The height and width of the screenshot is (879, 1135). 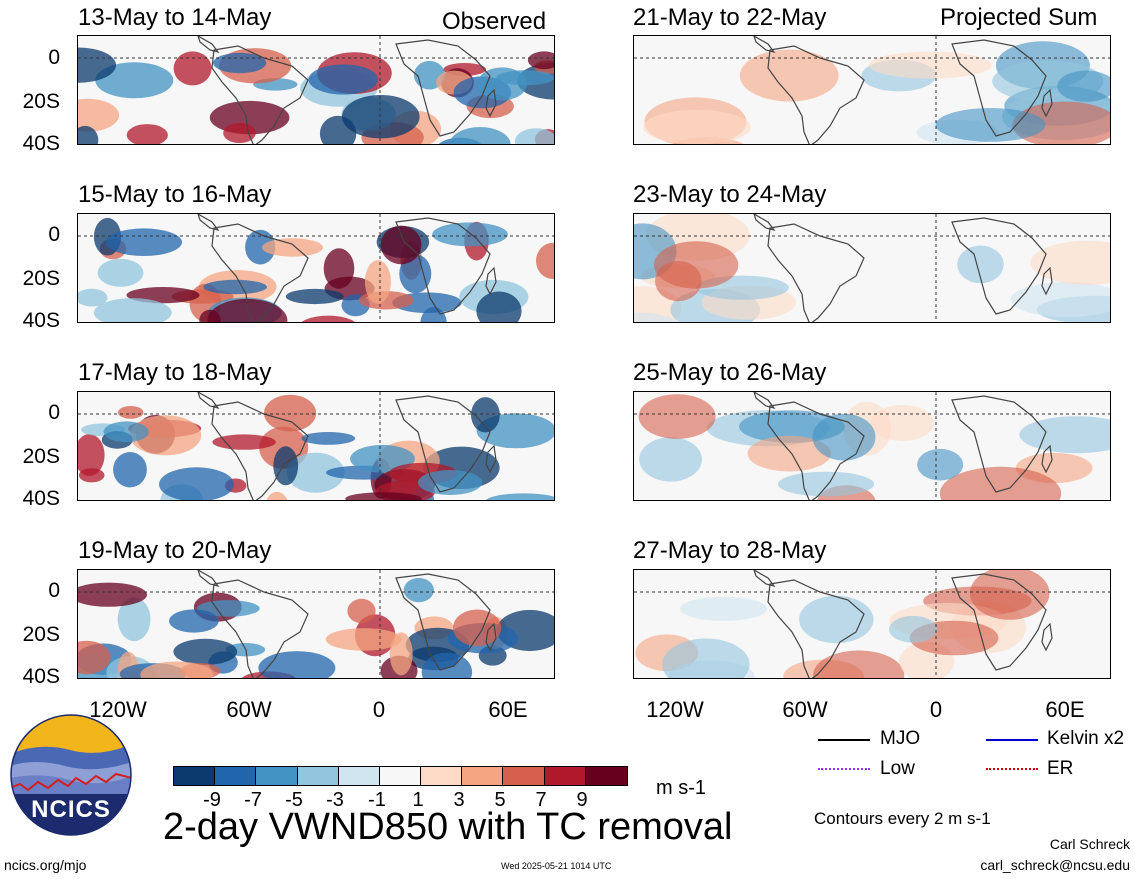 I want to click on contours-note: Contours every 2 m s-1, so click(x=902, y=818).